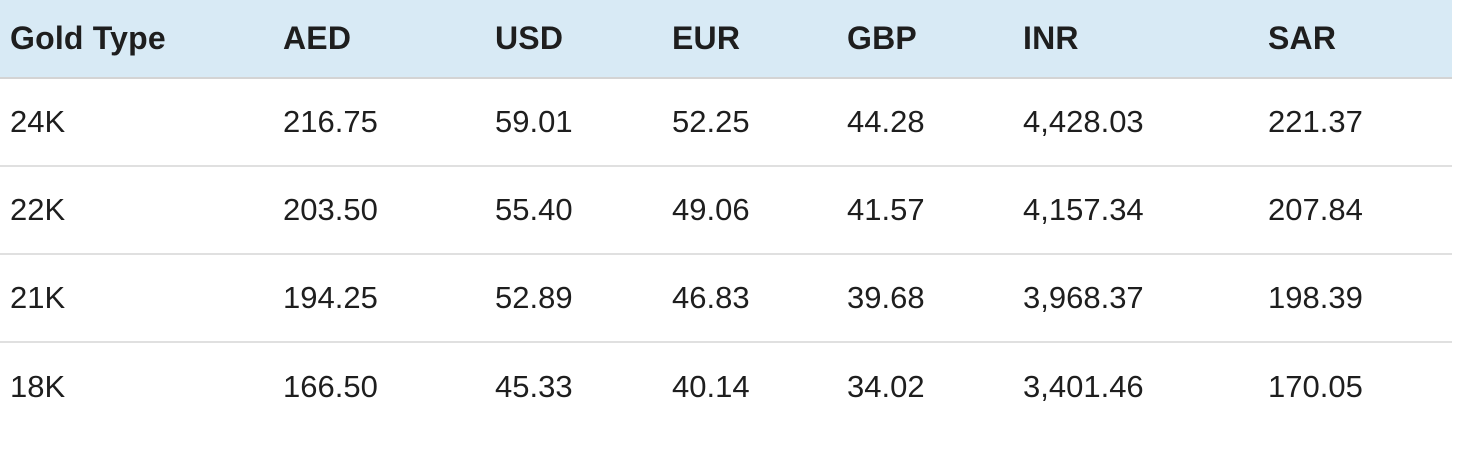  Describe the element at coordinates (136, 39) in the screenshot. I see `column-header-gold-type: Gold Type` at that location.